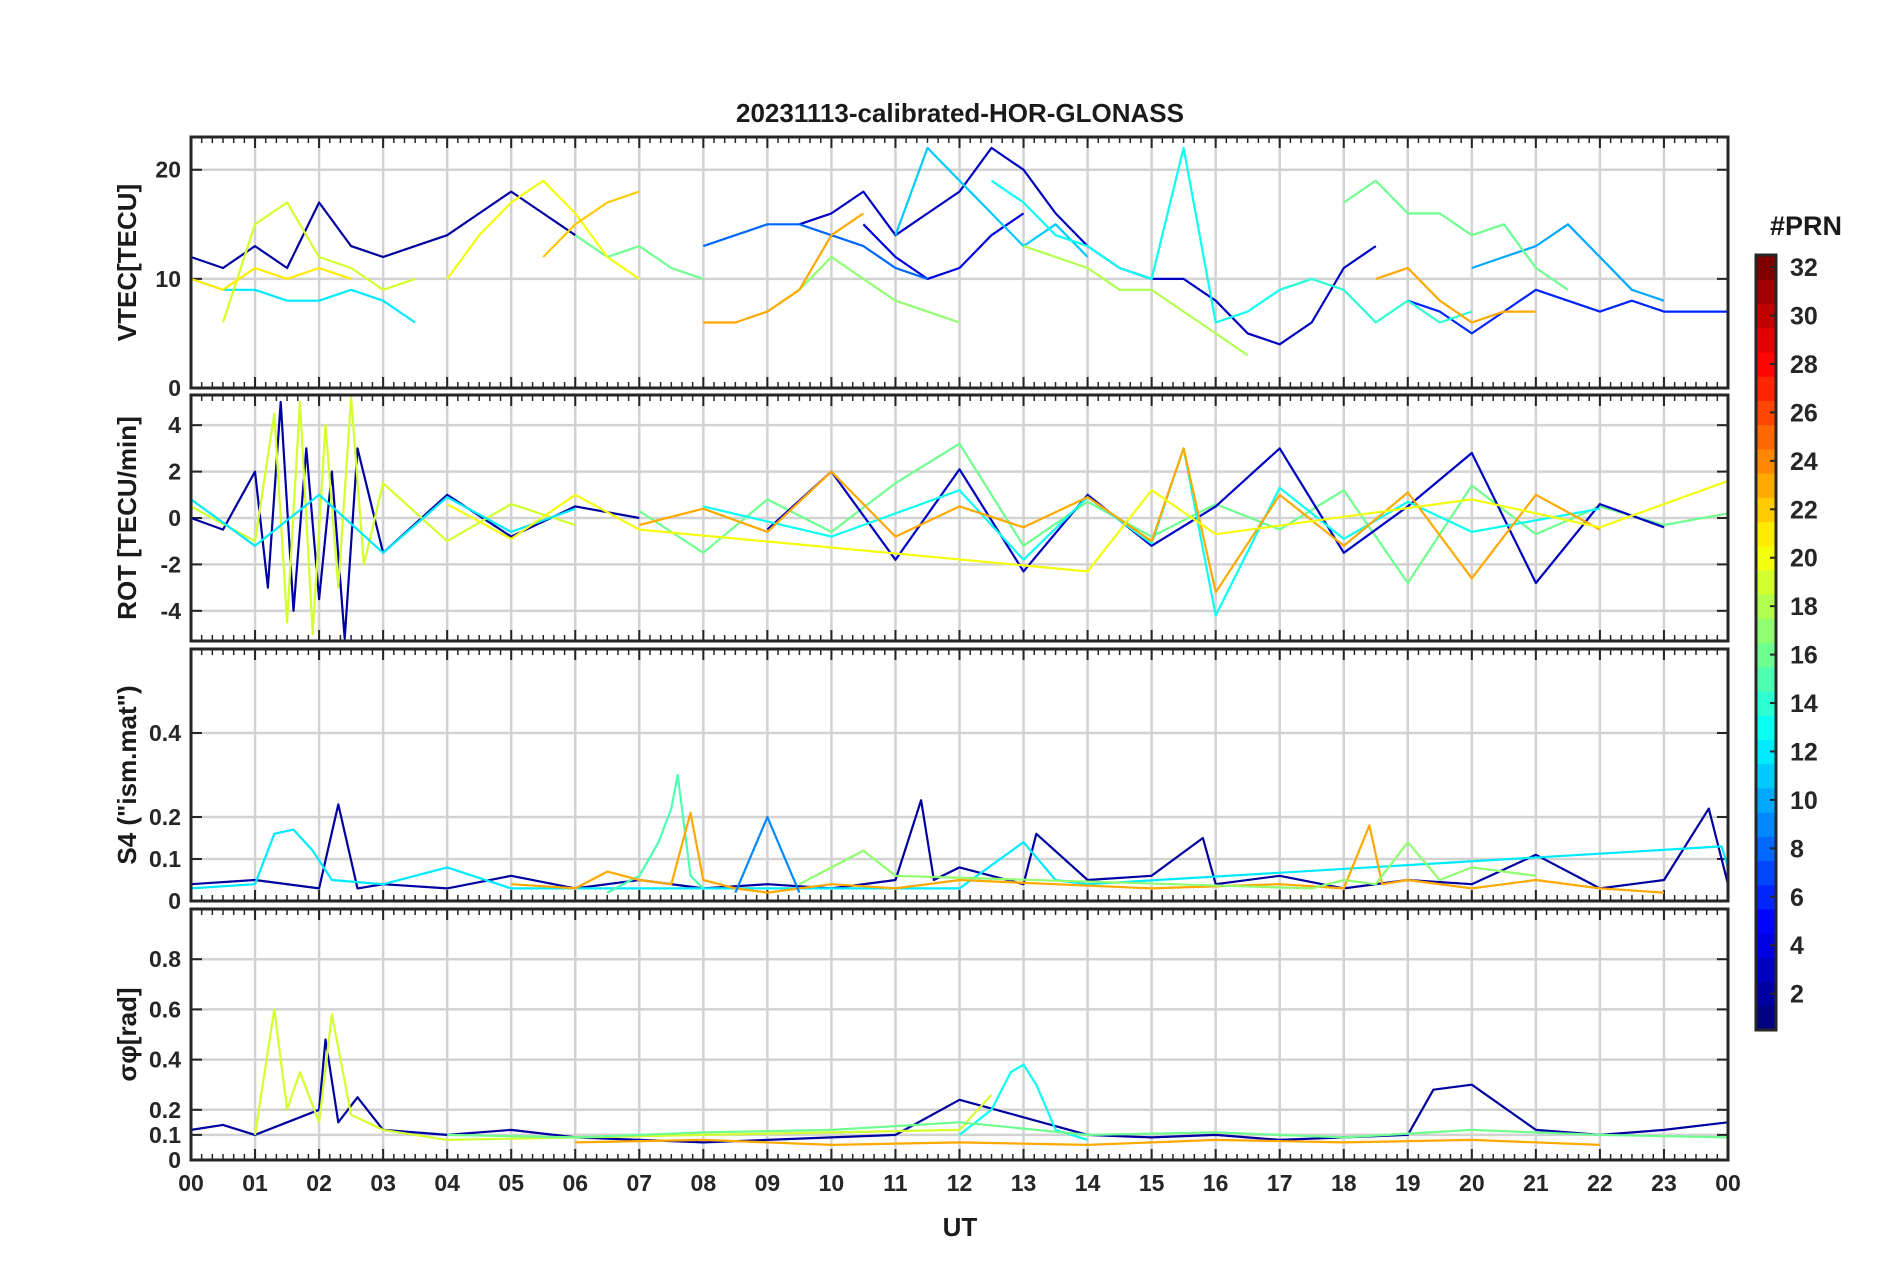  Describe the element at coordinates (1216, 1183) in the screenshot. I see `x-tick-label: 16` at that location.